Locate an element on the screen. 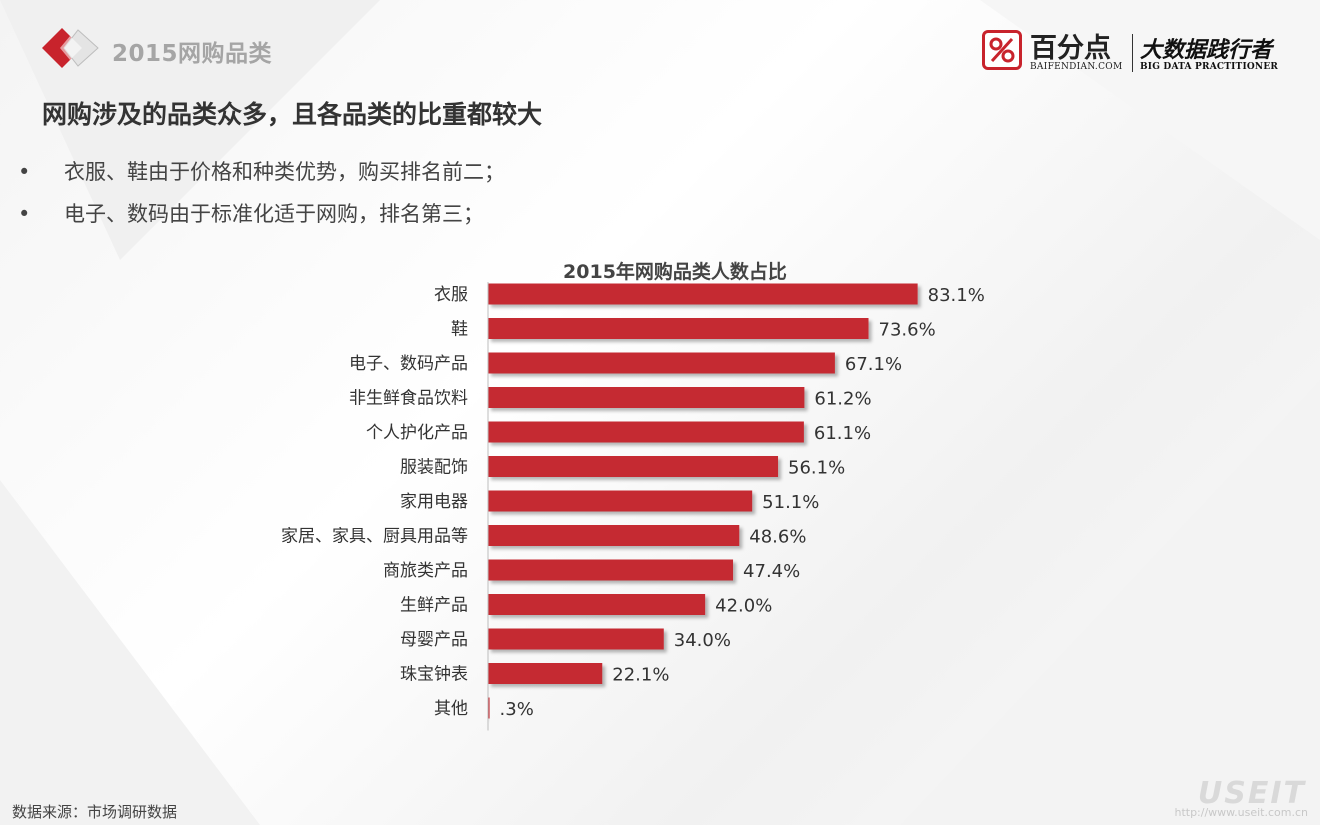 The height and width of the screenshot is (825, 1320). brand-name: 百分点 is located at coordinates (1070, 48).